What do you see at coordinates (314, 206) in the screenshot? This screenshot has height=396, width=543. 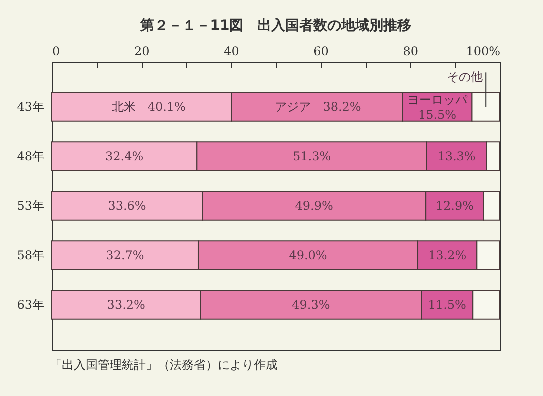 I see `data-label: 49.9%` at bounding box center [314, 206].